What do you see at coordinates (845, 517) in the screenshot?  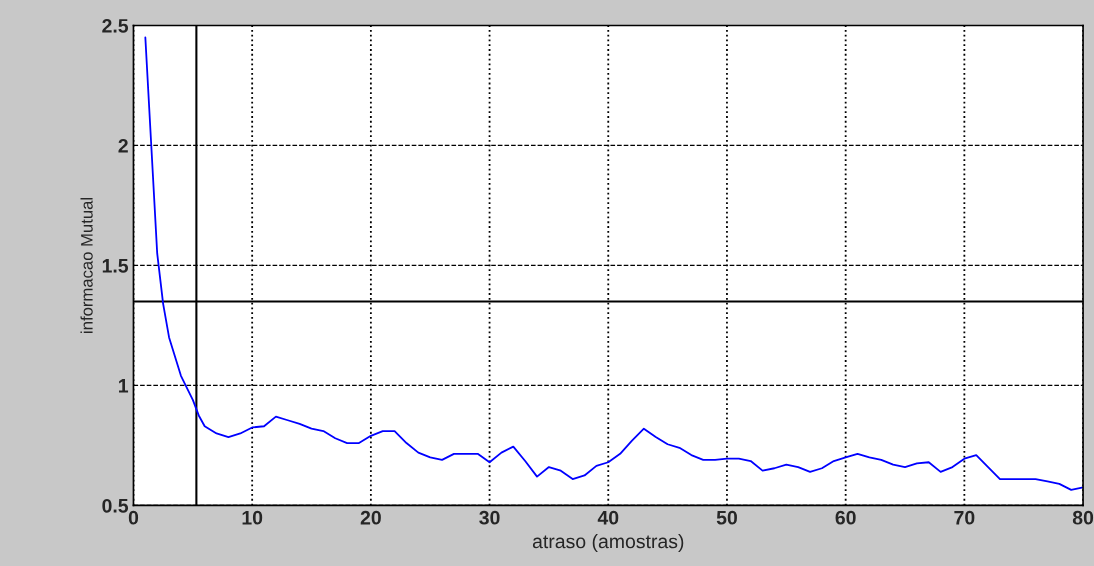 I see `x-tick-label: 60` at bounding box center [845, 517].